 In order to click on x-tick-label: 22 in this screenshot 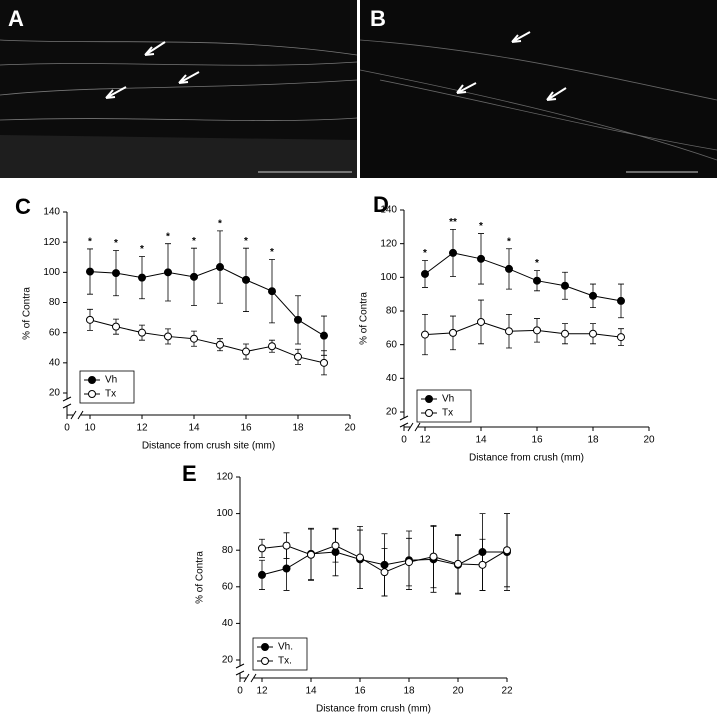, I will do `click(507, 691)`.